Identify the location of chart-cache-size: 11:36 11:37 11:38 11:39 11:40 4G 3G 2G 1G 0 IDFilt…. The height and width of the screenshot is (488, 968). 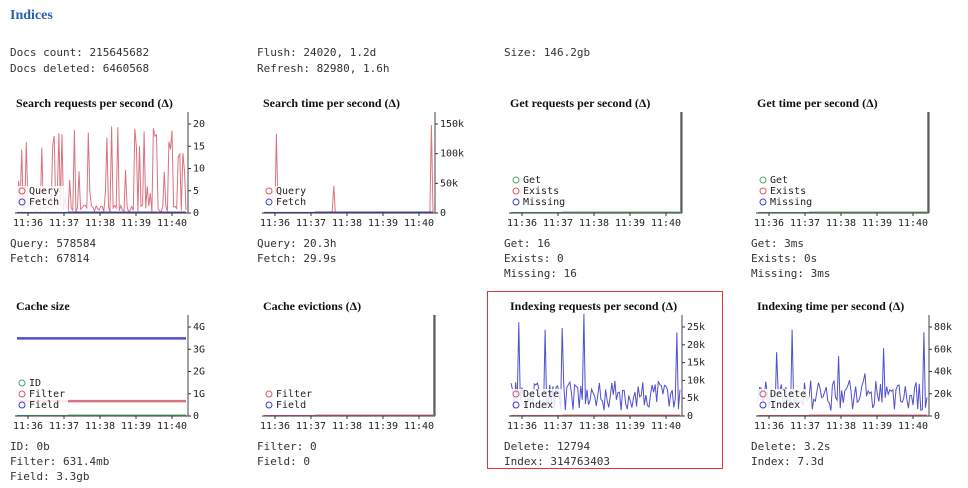
(109, 373).